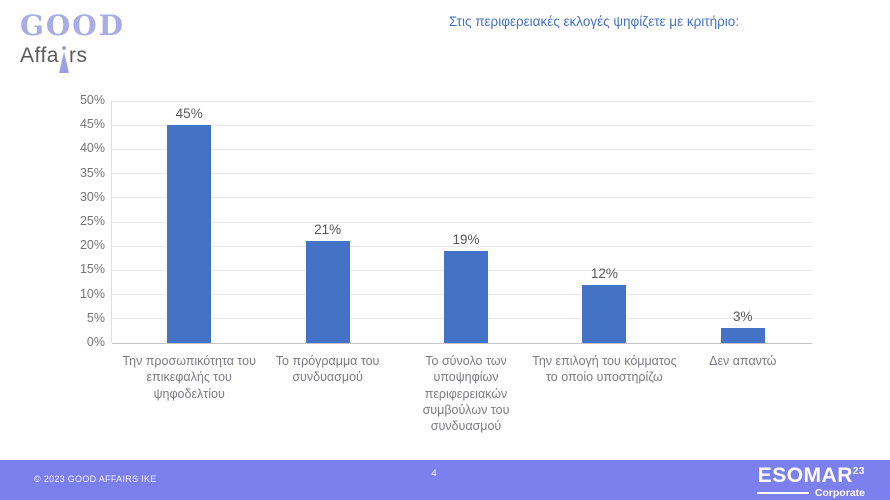 Image resolution: width=890 pixels, height=500 pixels. Describe the element at coordinates (92, 293) in the screenshot. I see `y-tick-label: 10%` at that location.